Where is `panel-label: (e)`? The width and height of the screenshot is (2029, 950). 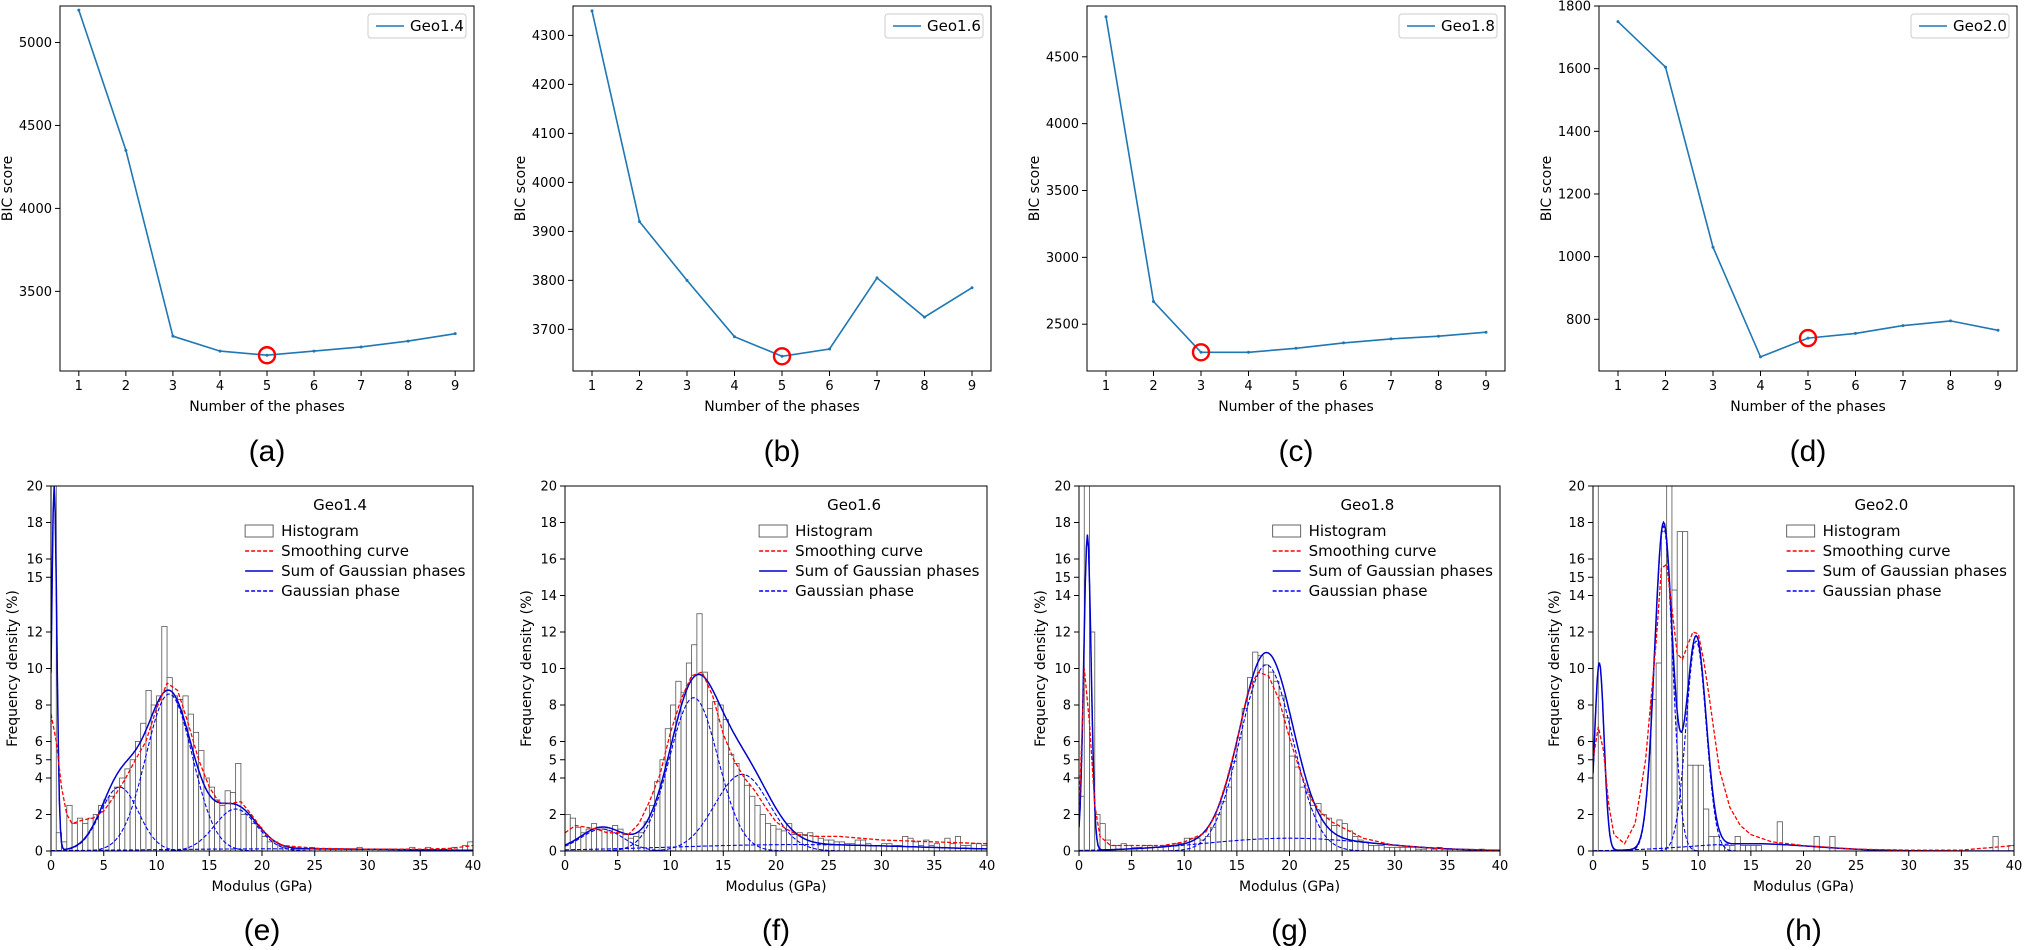
panel-label: (e) is located at coordinates (262, 930).